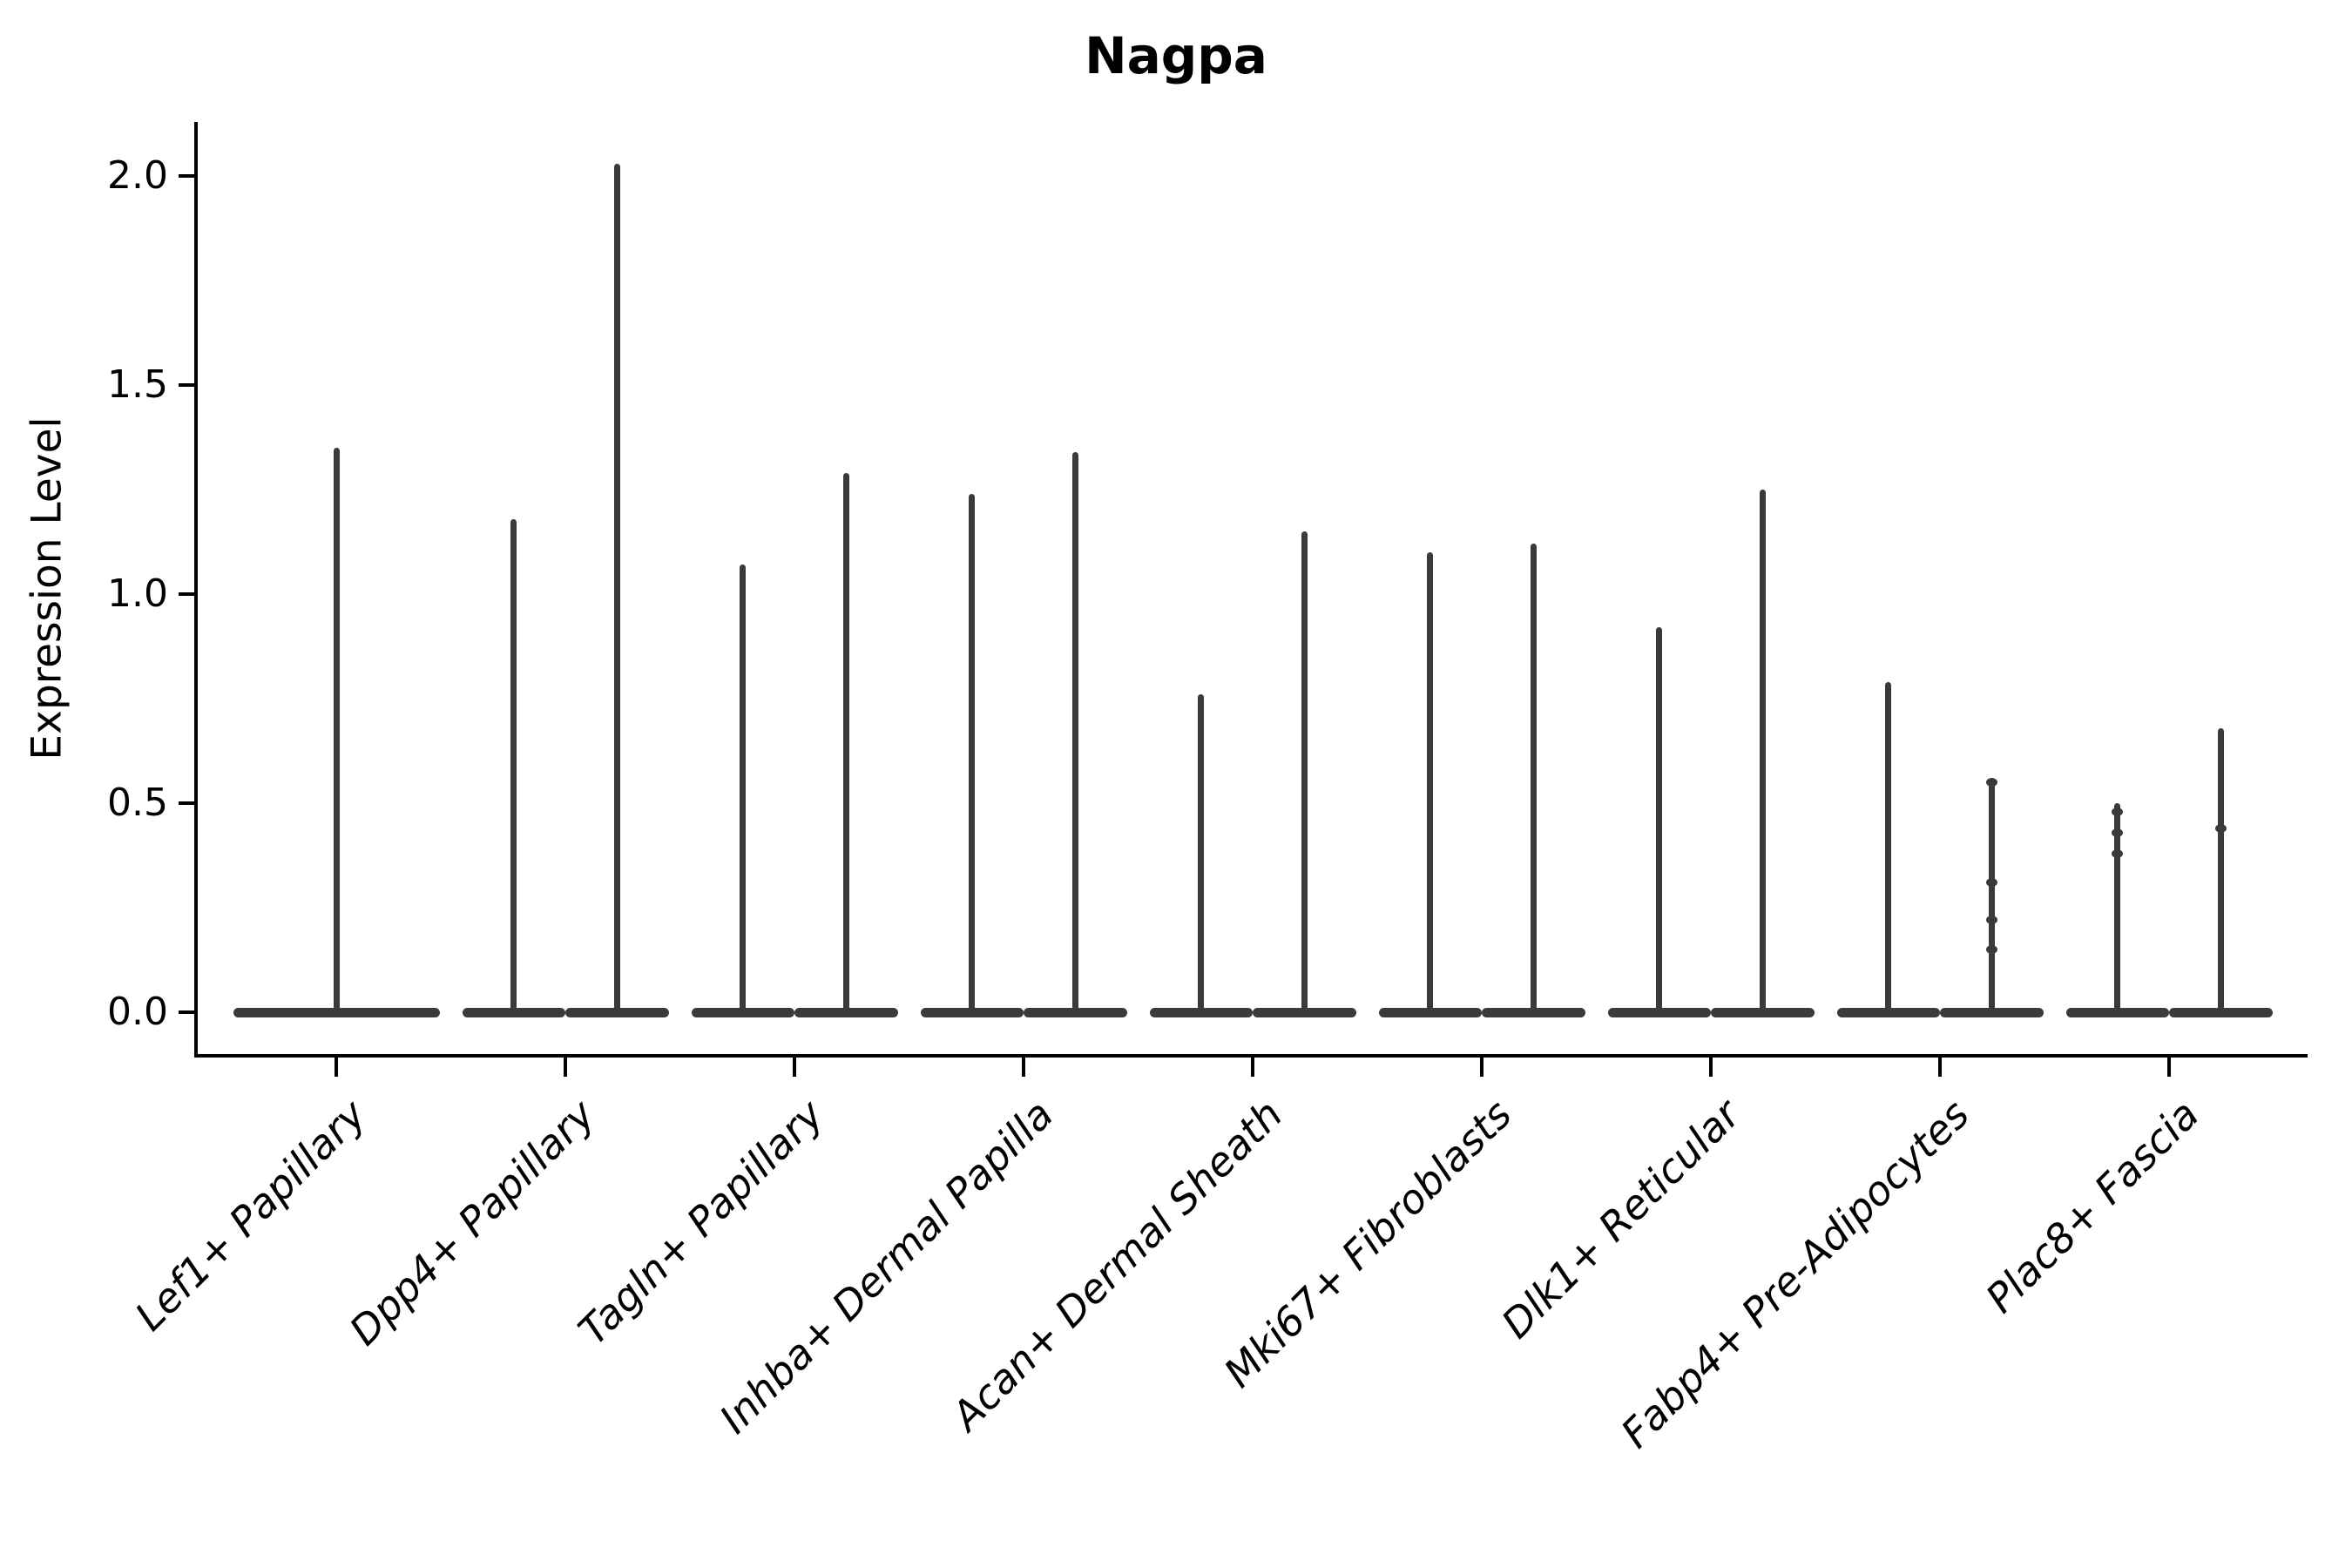 Image resolution: width=2352 pixels, height=1568 pixels. I want to click on y-axis-spine, so click(196, 590).